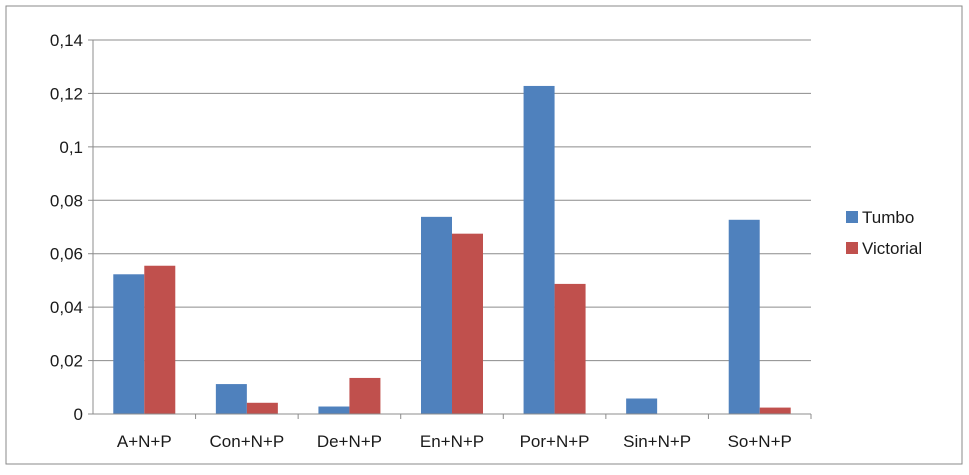  I want to click on legend: Tumbo Victorial, so click(884, 233).